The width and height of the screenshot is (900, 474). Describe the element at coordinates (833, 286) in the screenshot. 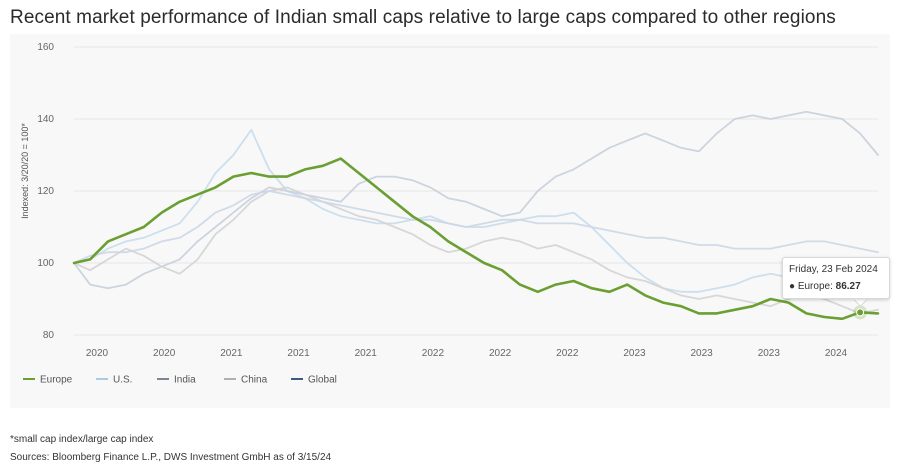

I see `tooltip-colon: :` at that location.